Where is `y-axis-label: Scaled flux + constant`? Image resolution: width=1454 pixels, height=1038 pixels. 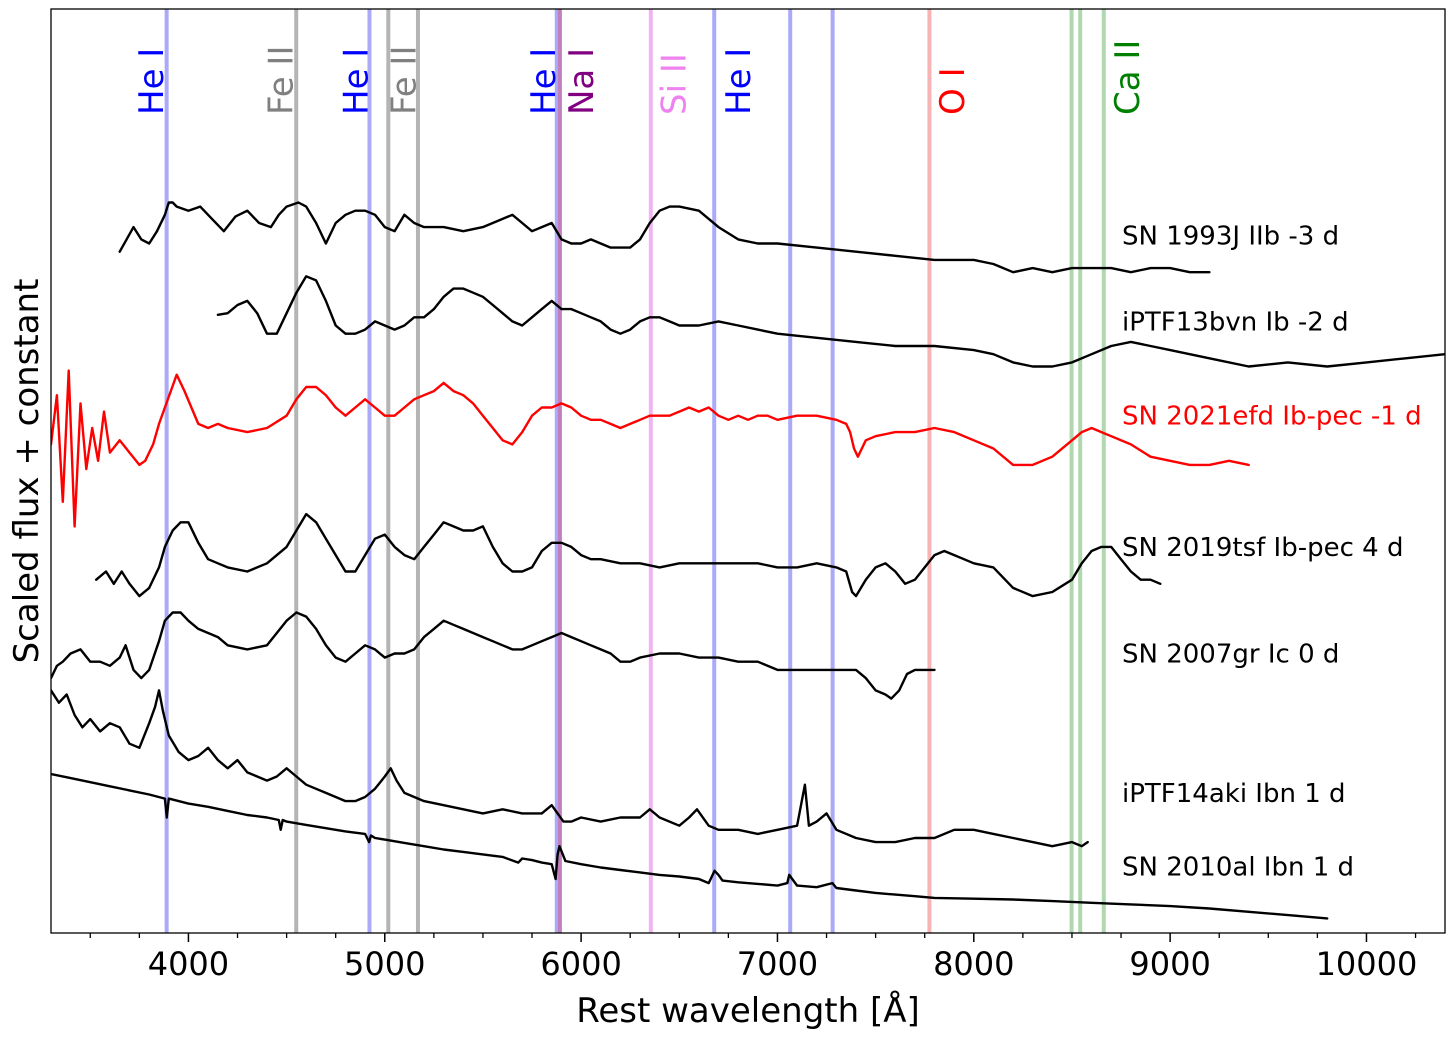
y-axis-label: Scaled flux + constant is located at coordinates (27, 471).